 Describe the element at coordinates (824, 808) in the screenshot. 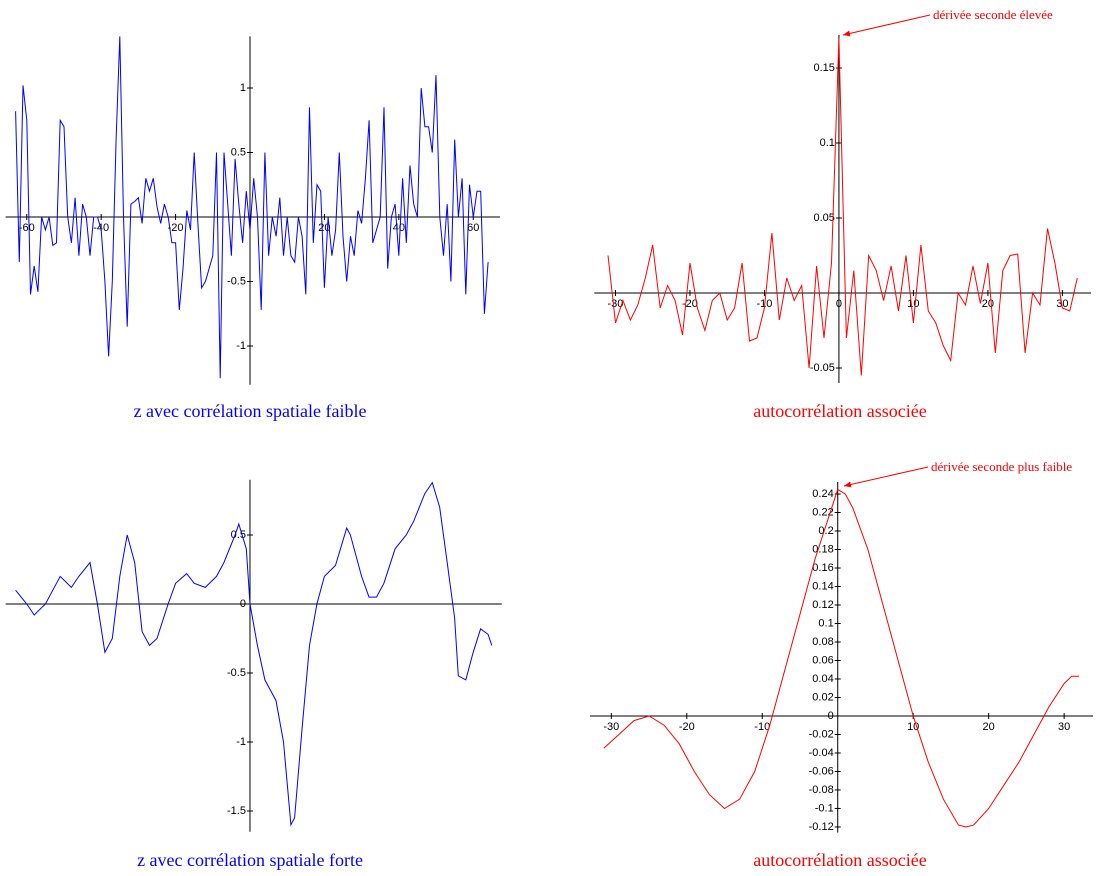

I see `y-tick-label: -0.1` at that location.